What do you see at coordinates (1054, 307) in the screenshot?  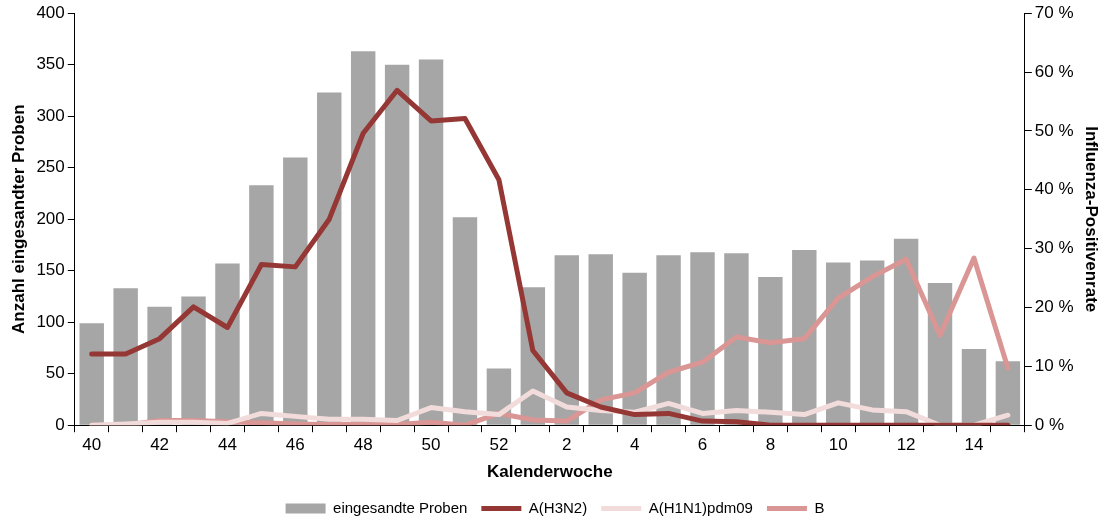 I see `y2-tick-label: 20 %` at bounding box center [1054, 307].